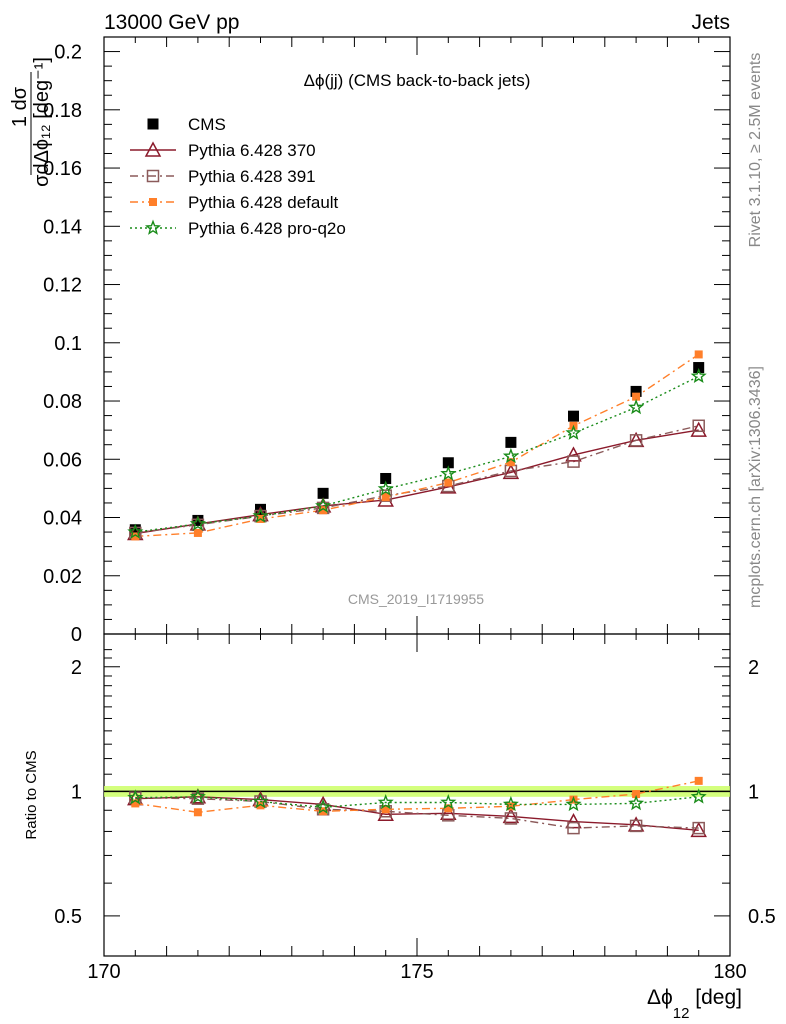  I want to click on legend-label: Pythia 6.428 default, so click(263, 202).